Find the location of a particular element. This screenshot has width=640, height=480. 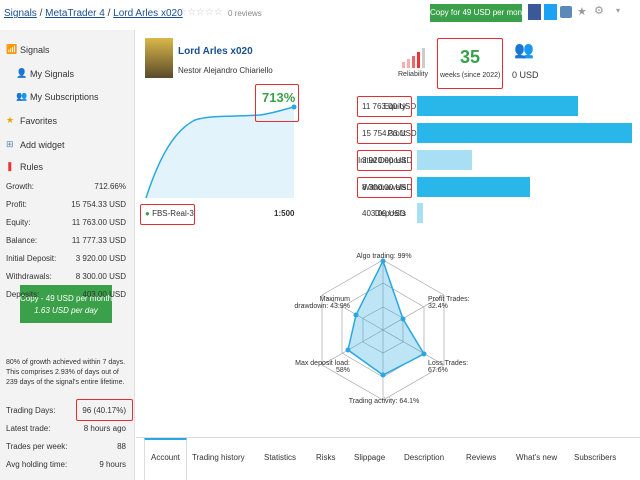

growth-end is located at coordinates (294, 107).